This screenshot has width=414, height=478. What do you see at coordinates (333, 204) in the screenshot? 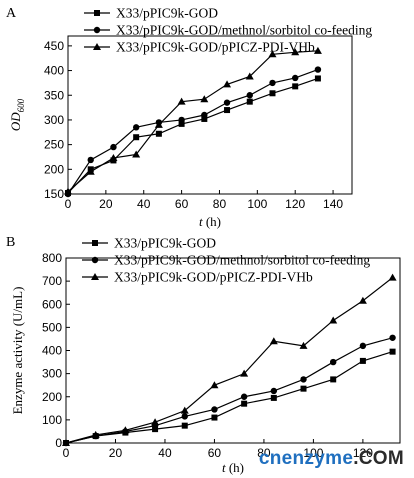
I see `x-tick-label: 140` at bounding box center [333, 204].